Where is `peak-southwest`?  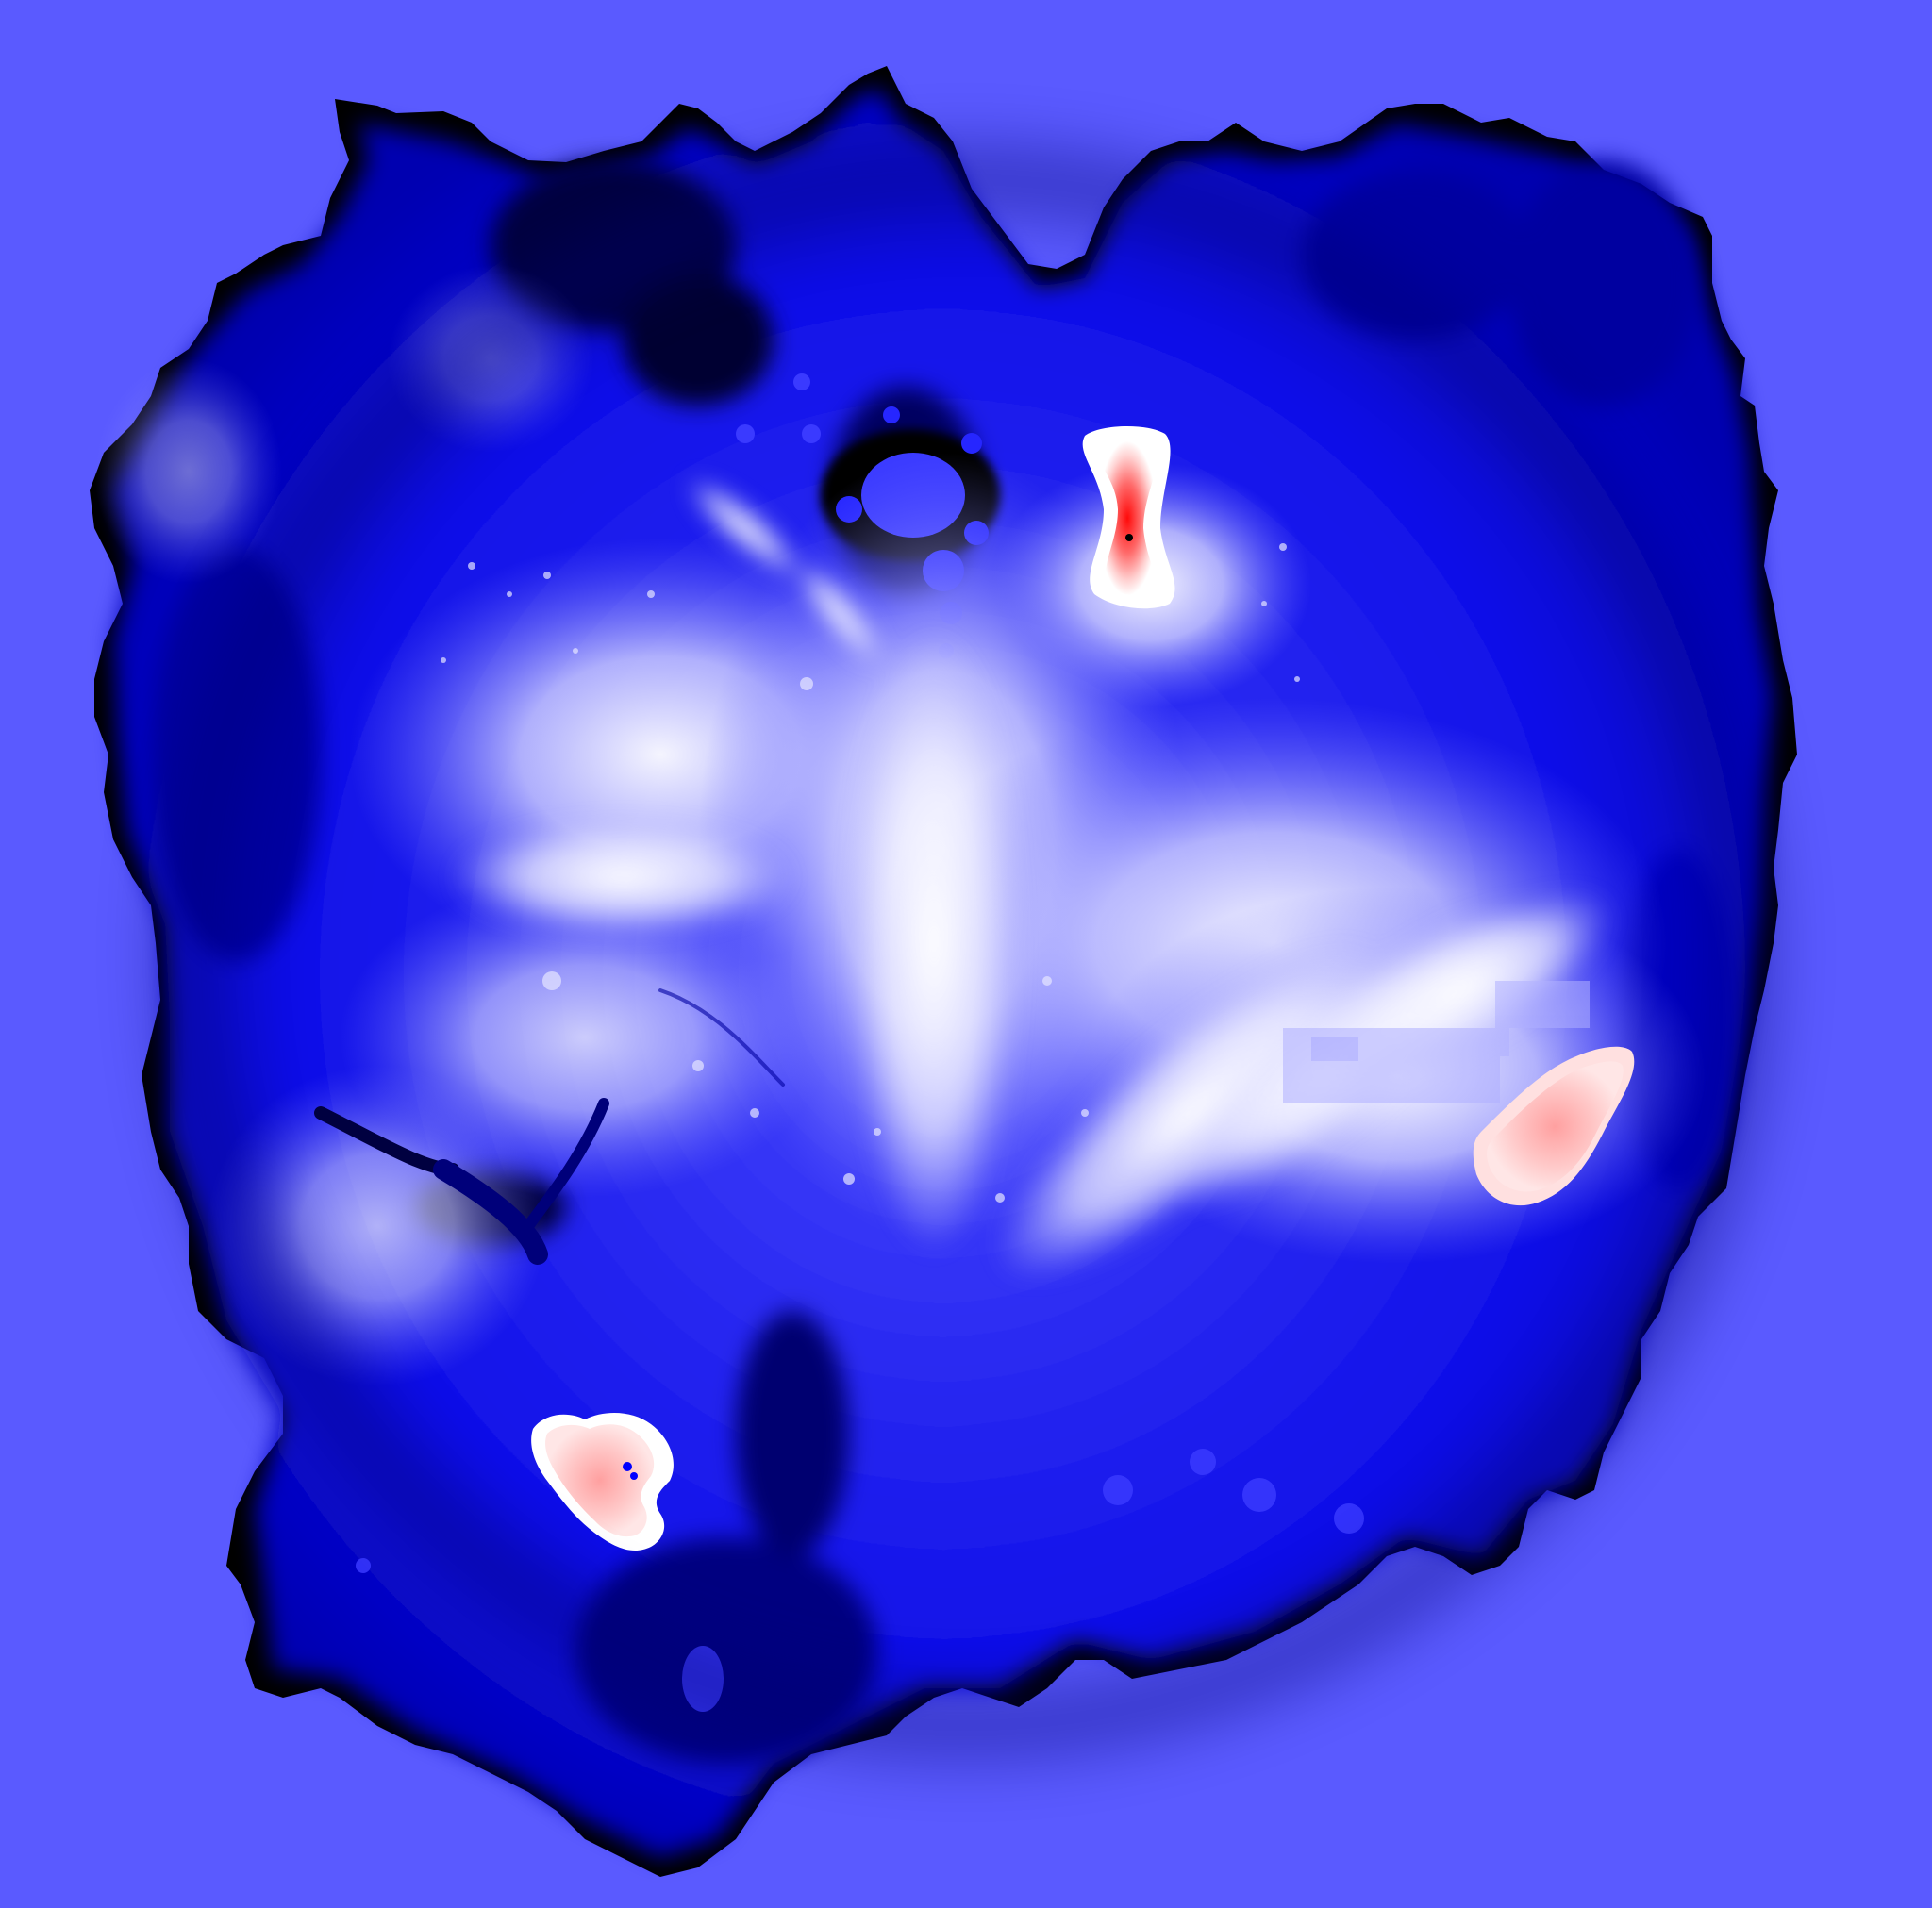
peak-southwest is located at coordinates (602, 1482).